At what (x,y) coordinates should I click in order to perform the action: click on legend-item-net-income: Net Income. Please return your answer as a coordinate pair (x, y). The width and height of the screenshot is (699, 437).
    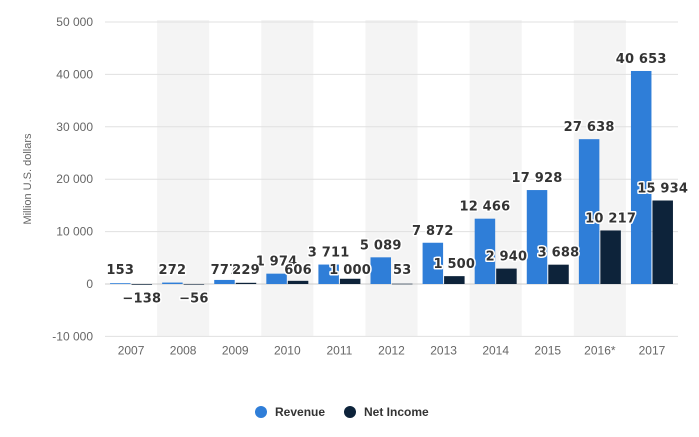
    Looking at the image, I should click on (386, 412).